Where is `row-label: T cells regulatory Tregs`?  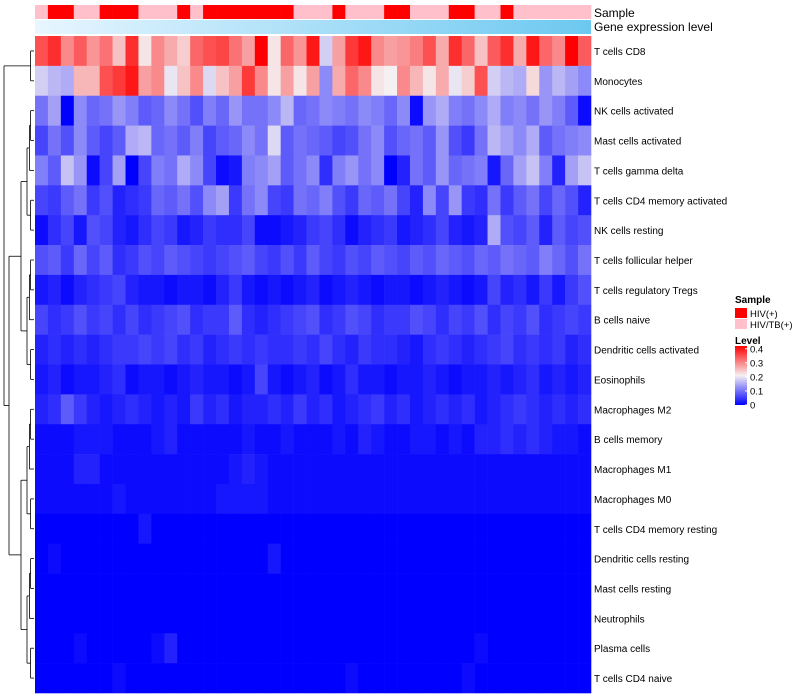
row-label: T cells regulatory Tregs is located at coordinates (646, 291).